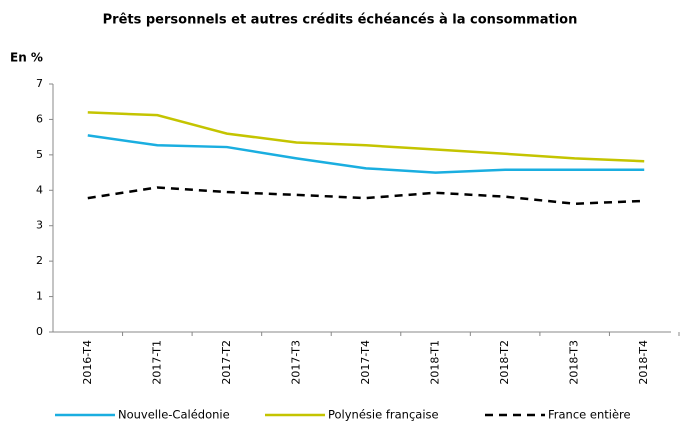 Image resolution: width=680 pixels, height=433 pixels. What do you see at coordinates (435, 362) in the screenshot?
I see `x-tick-label: 2018-T1` at bounding box center [435, 362].